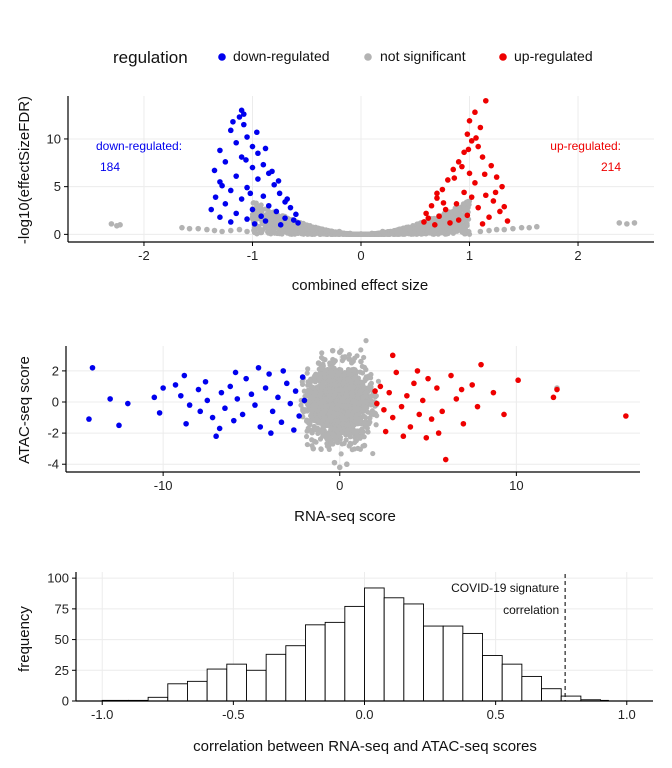 Image resolution: width=672 pixels, height=768 pixels. I want to click on y-tick-label: 2, so click(55, 370).